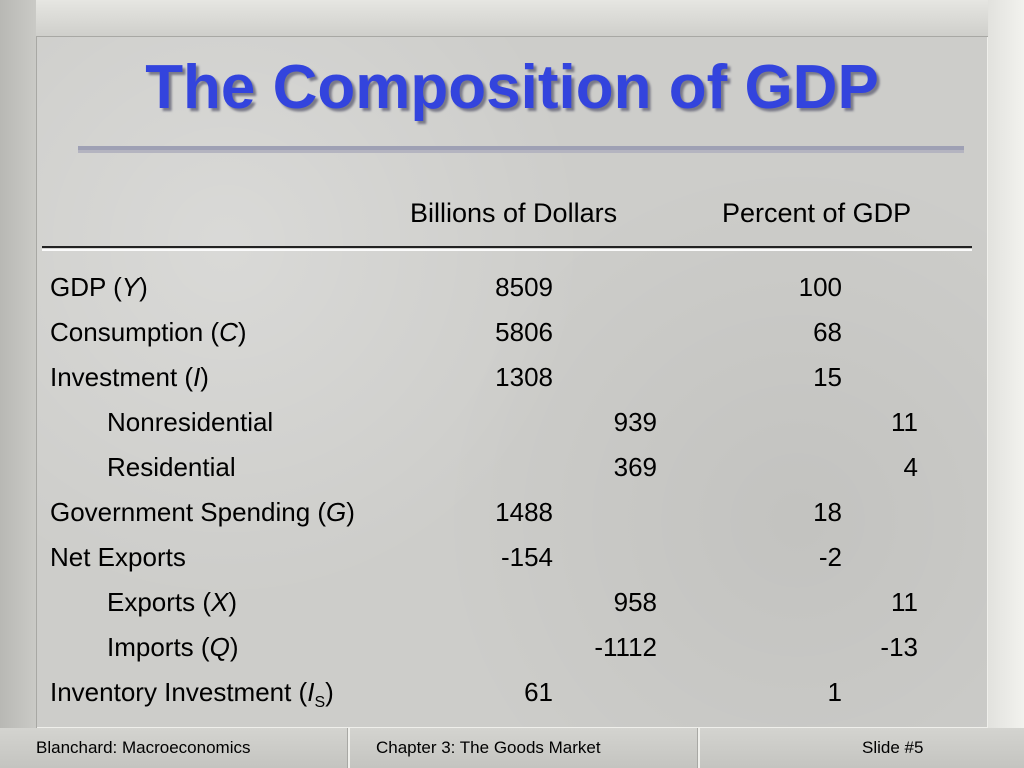 This screenshot has width=1024, height=768. Describe the element at coordinates (635, 422) in the screenshot. I see `billions-sub-value: 939` at that location.